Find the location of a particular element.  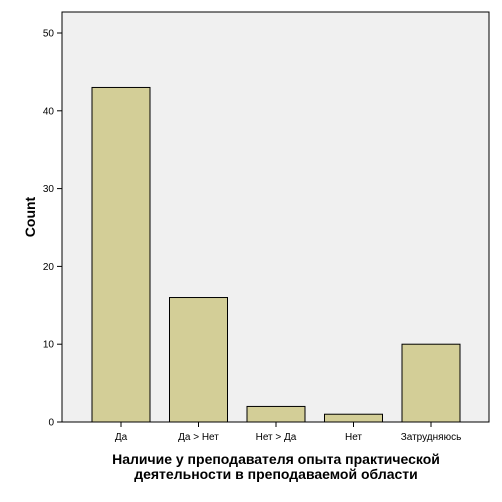

x-tick-label-3: Нет is located at coordinates (353, 437).